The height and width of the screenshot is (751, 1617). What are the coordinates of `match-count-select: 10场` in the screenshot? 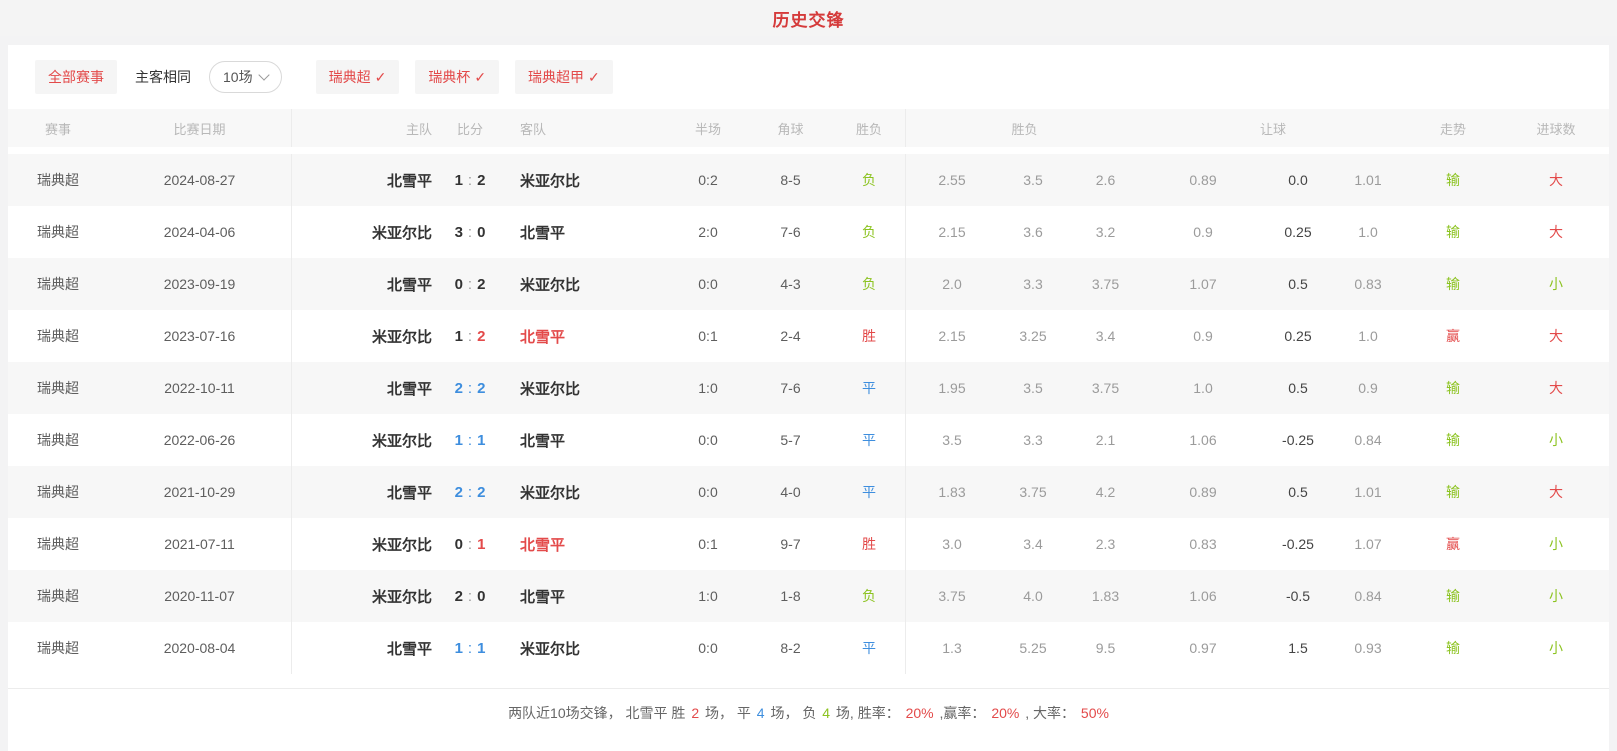 It's located at (245, 77).